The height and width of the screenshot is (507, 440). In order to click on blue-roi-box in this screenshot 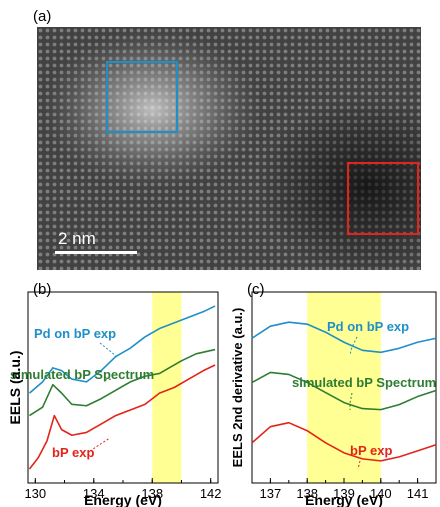, I will do `click(142, 97)`.